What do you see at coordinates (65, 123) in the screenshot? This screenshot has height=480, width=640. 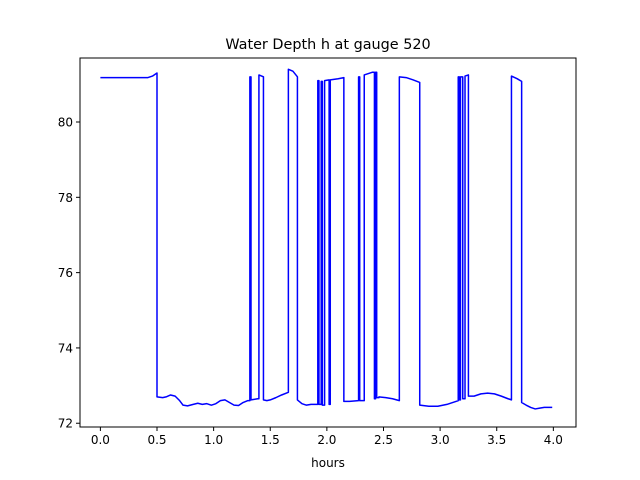 I see `y-tick-label: 80` at bounding box center [65, 123].